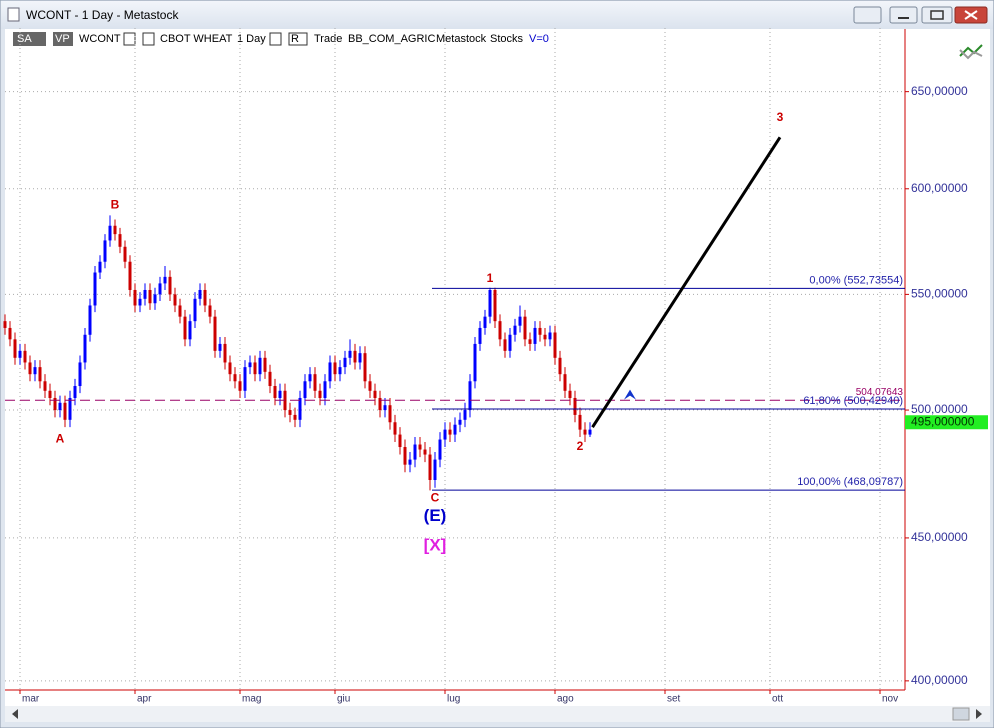  I want to click on fib-label: 0,00% (552,73554), so click(856, 280).